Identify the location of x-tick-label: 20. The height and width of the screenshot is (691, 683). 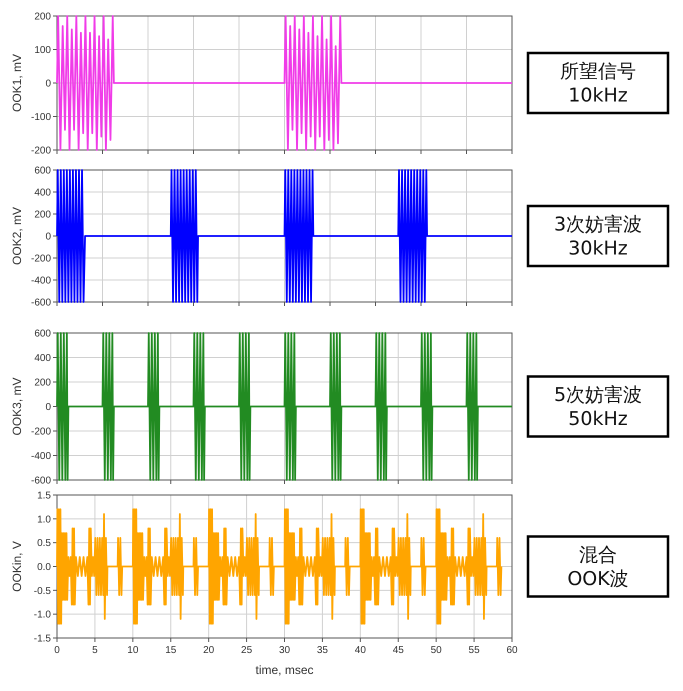
(209, 650).